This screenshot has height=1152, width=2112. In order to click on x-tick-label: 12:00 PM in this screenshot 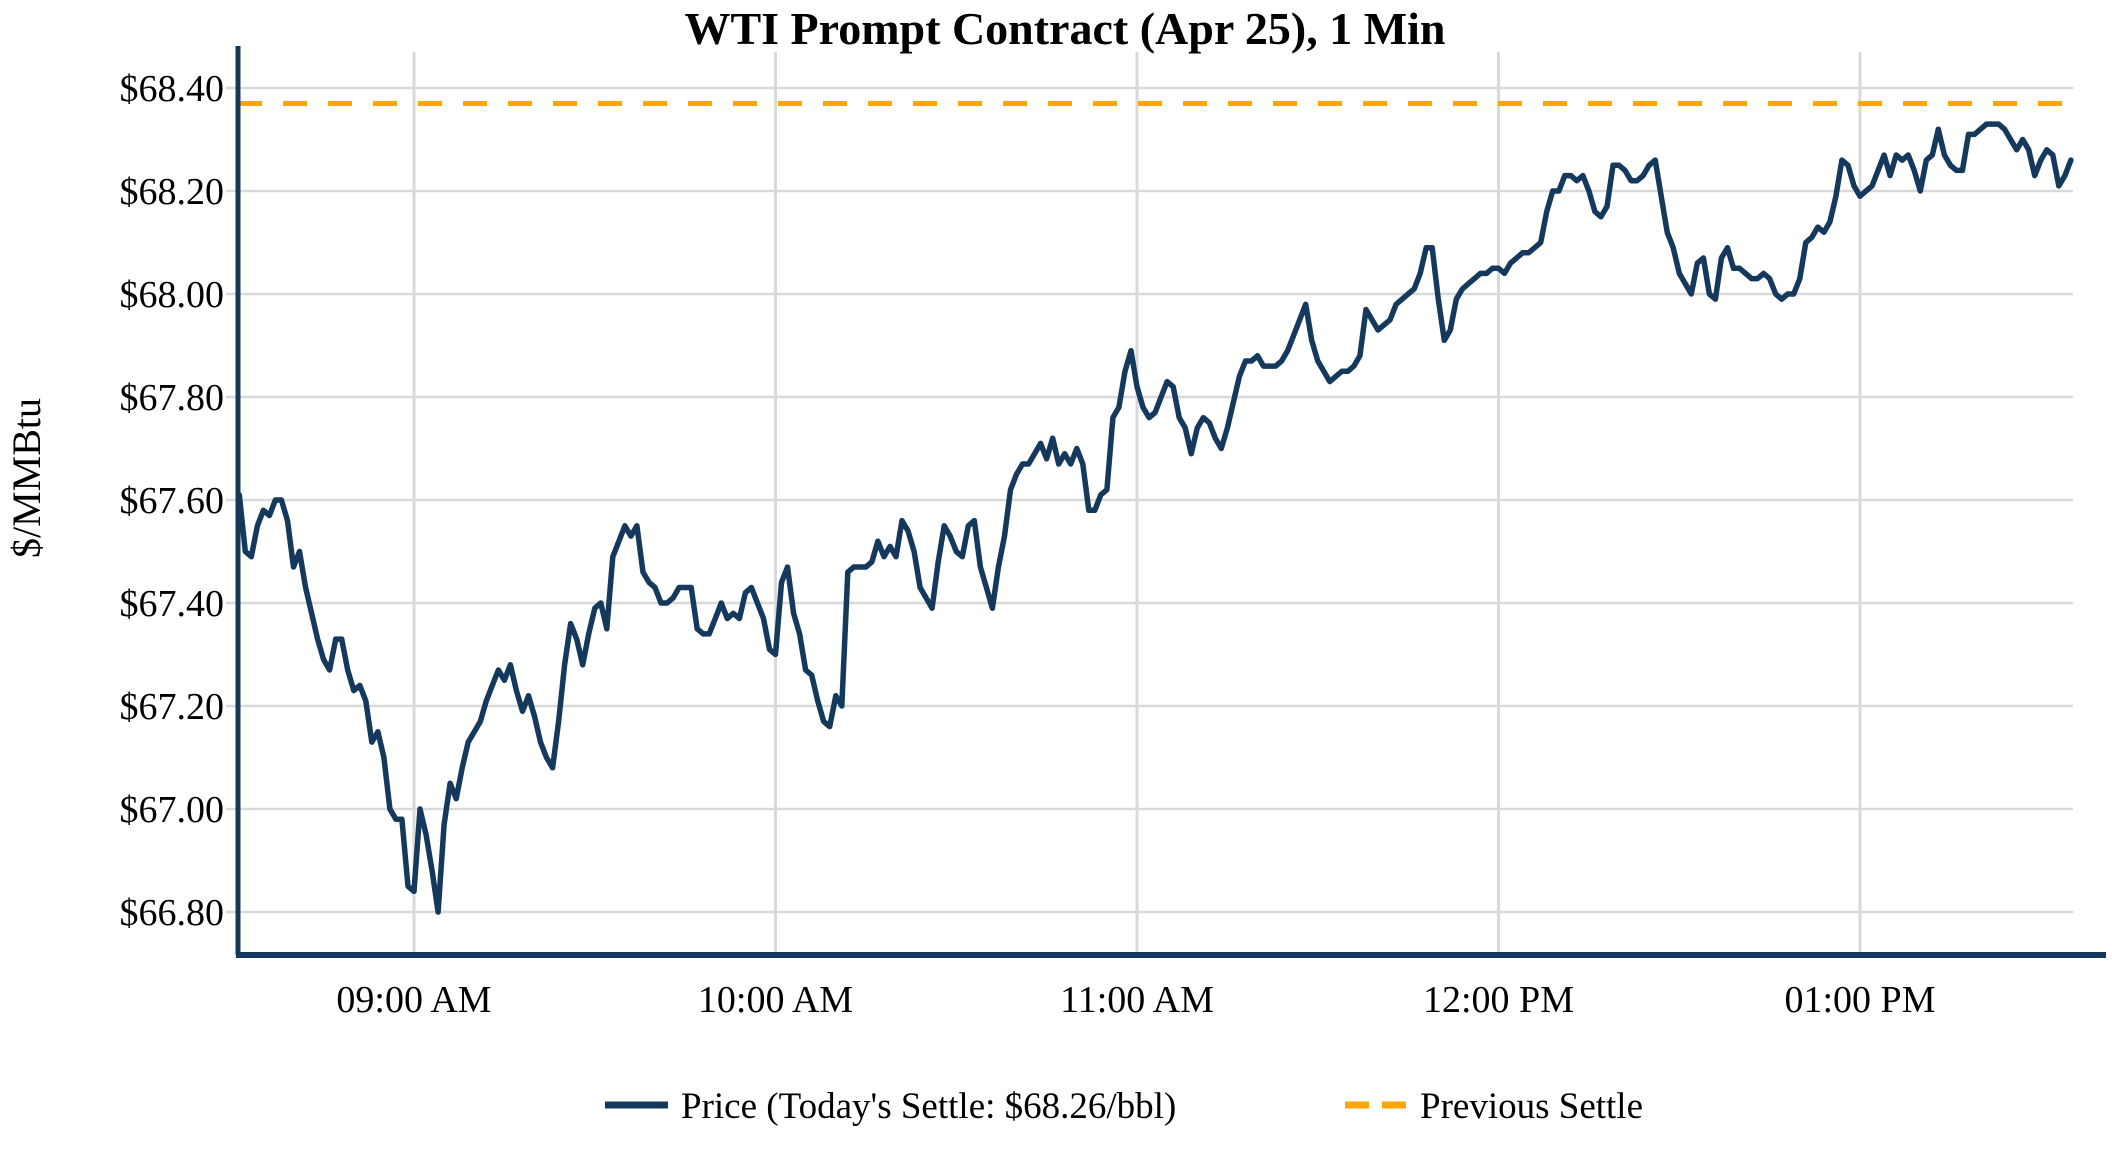, I will do `click(1498, 1000)`.